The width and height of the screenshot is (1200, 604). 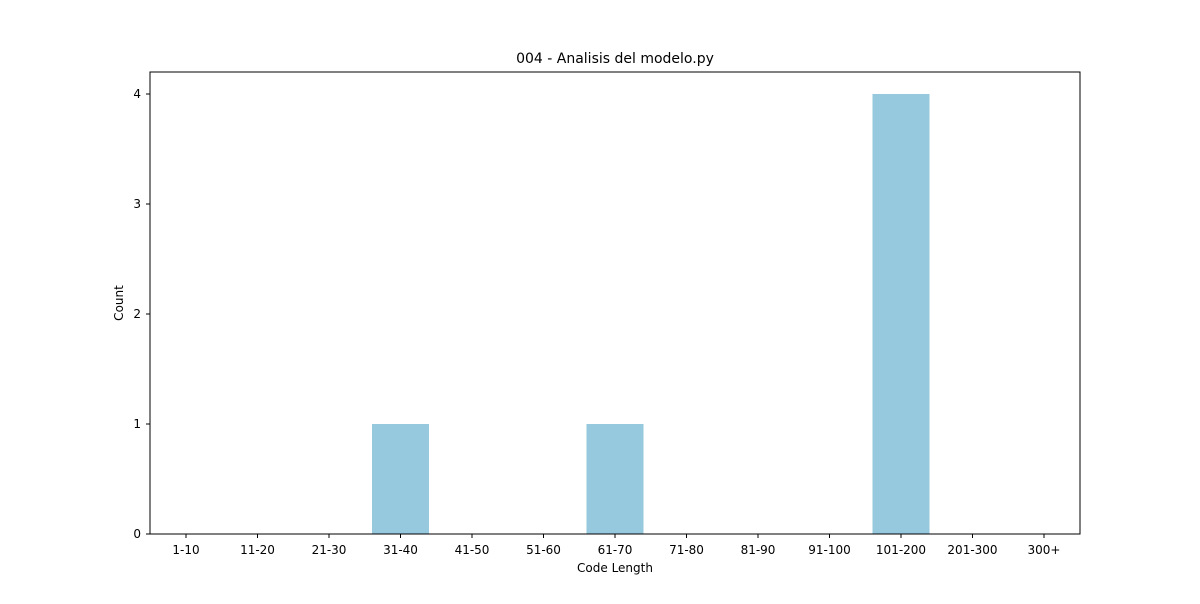 I want to click on x-tick-label: 201-300, so click(x=972, y=550).